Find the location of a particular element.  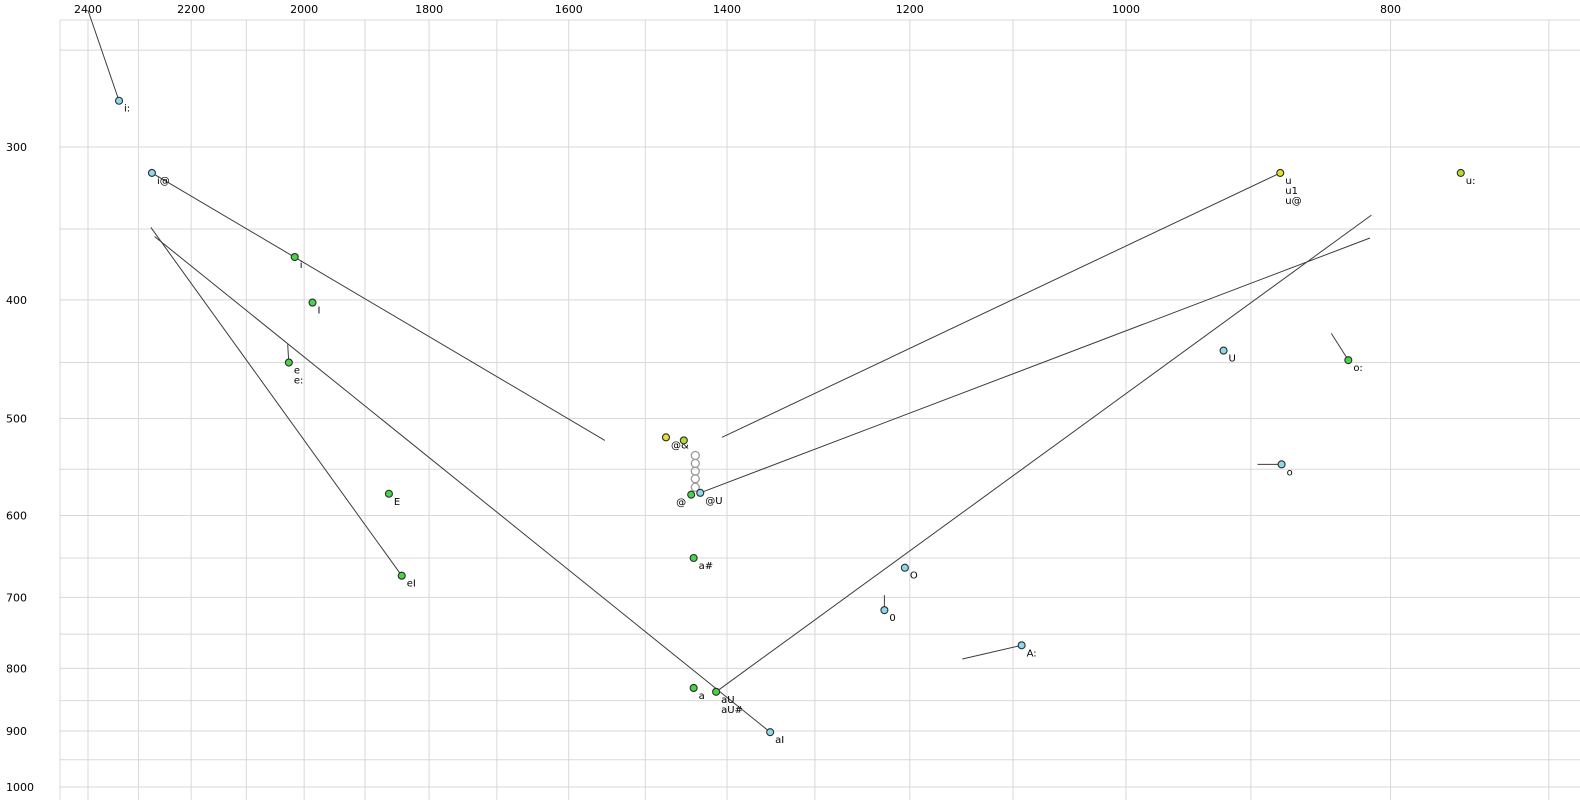

vowel-label: @ is located at coordinates (681, 503).